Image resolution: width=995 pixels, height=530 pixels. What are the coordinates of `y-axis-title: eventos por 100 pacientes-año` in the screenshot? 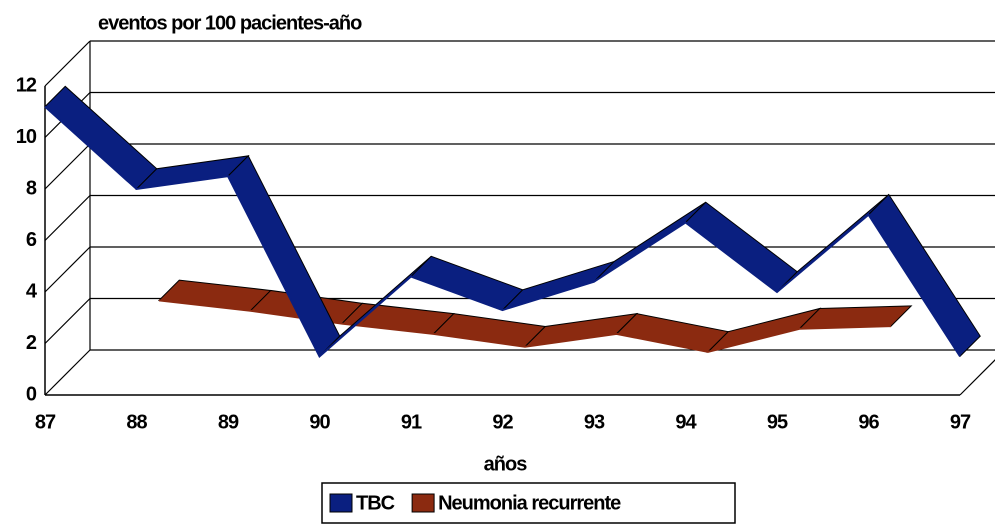 It's located at (230, 23).